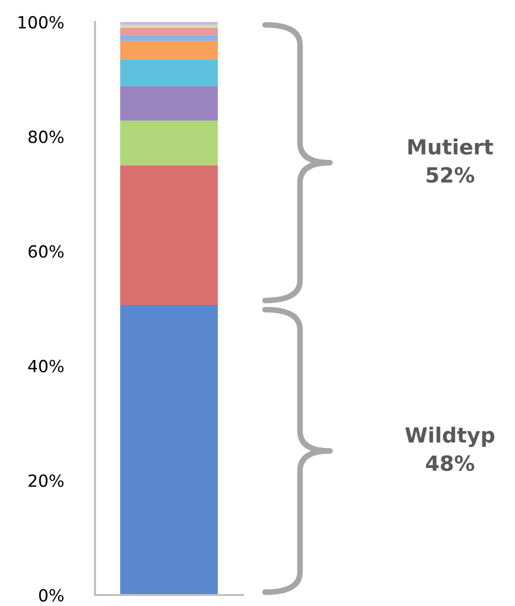 The width and height of the screenshot is (515, 606). I want to click on text: Wildtyp 48%, so click(449, 449).